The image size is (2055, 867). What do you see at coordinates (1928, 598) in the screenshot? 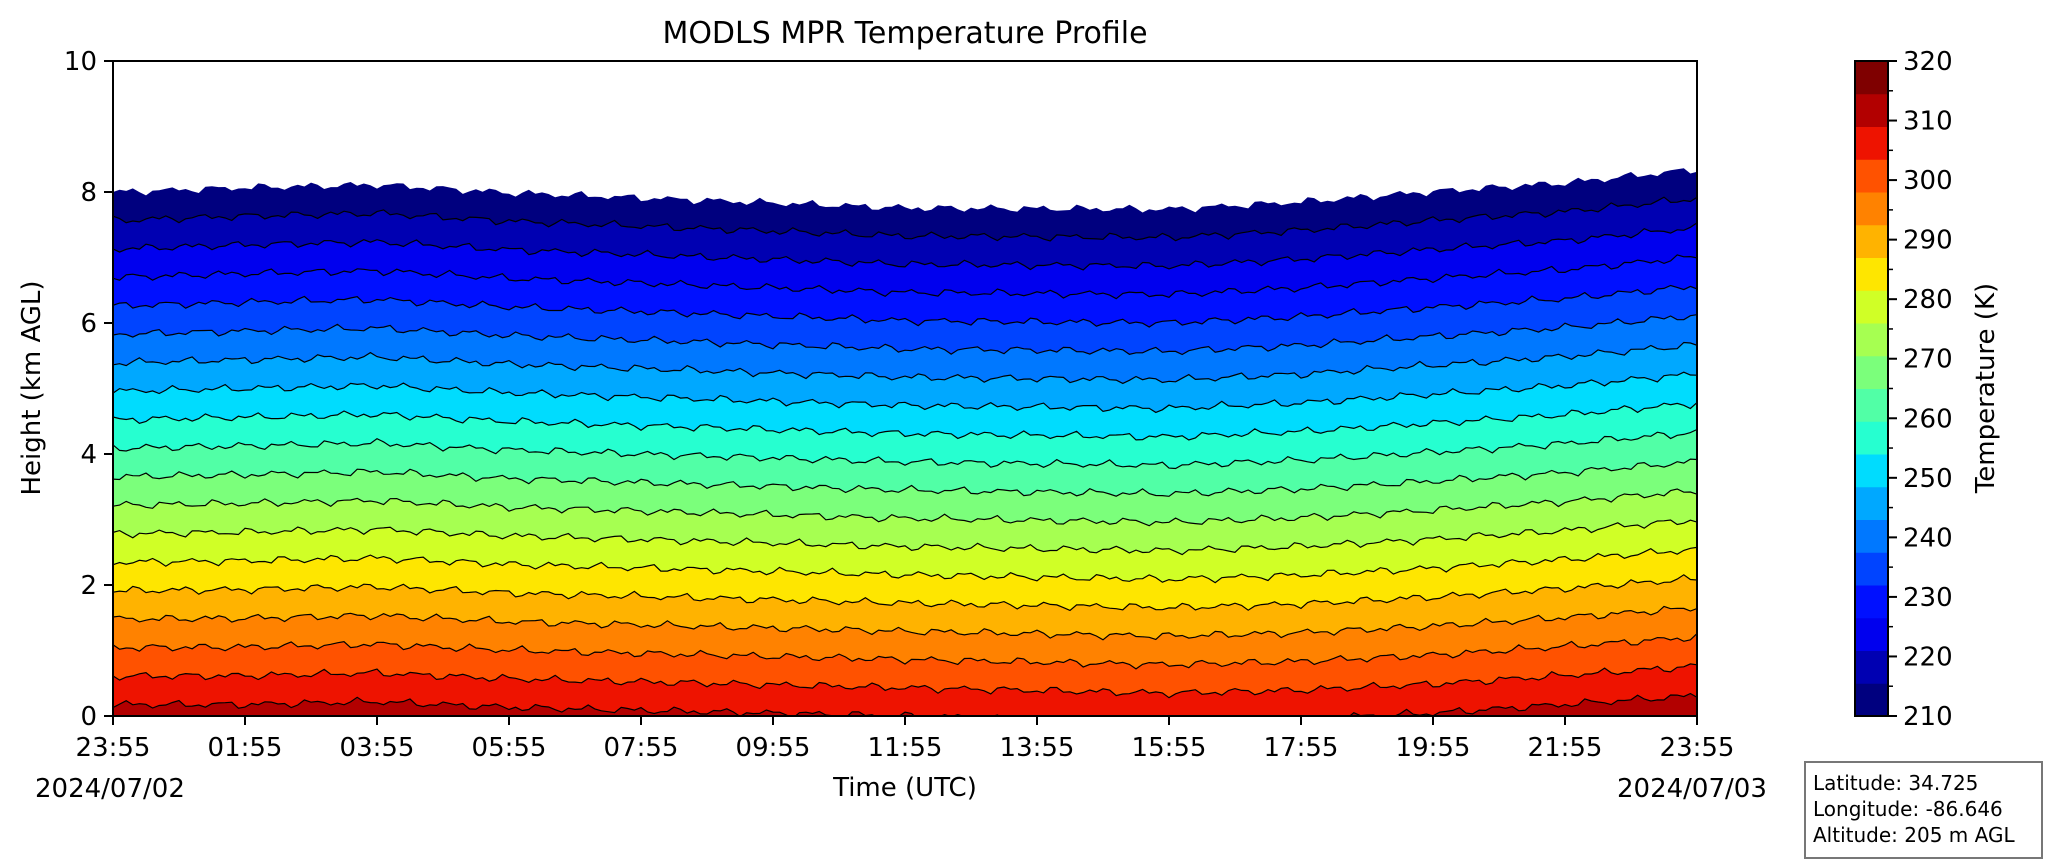
I see `colorbar-tick-label: 230` at bounding box center [1928, 598].